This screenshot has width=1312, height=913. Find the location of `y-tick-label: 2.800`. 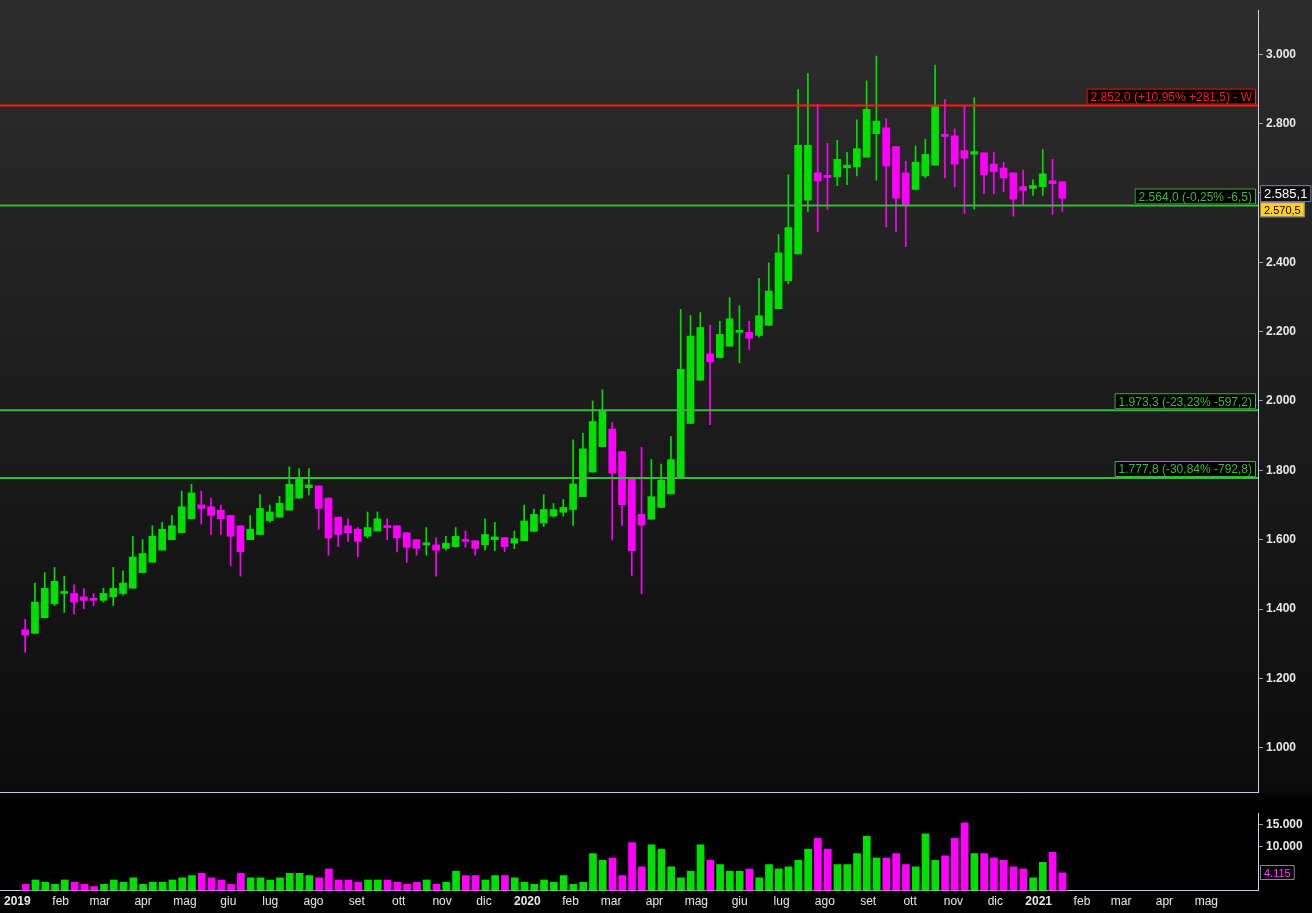

y-tick-label: 2.800 is located at coordinates (1281, 122).